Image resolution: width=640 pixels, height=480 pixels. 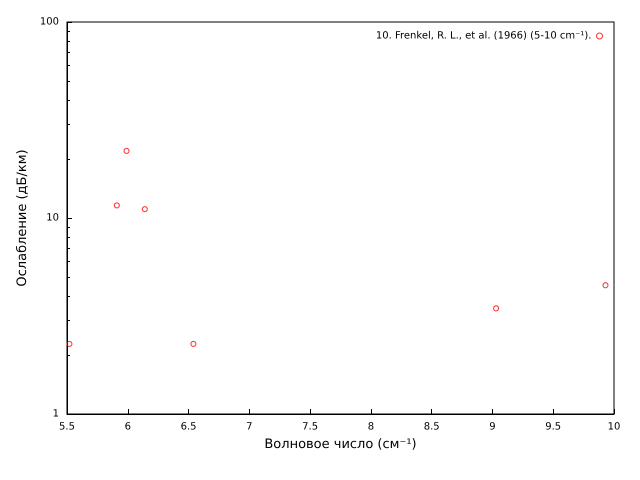 I want to click on x-tick-label: 6.5, so click(x=188, y=427).